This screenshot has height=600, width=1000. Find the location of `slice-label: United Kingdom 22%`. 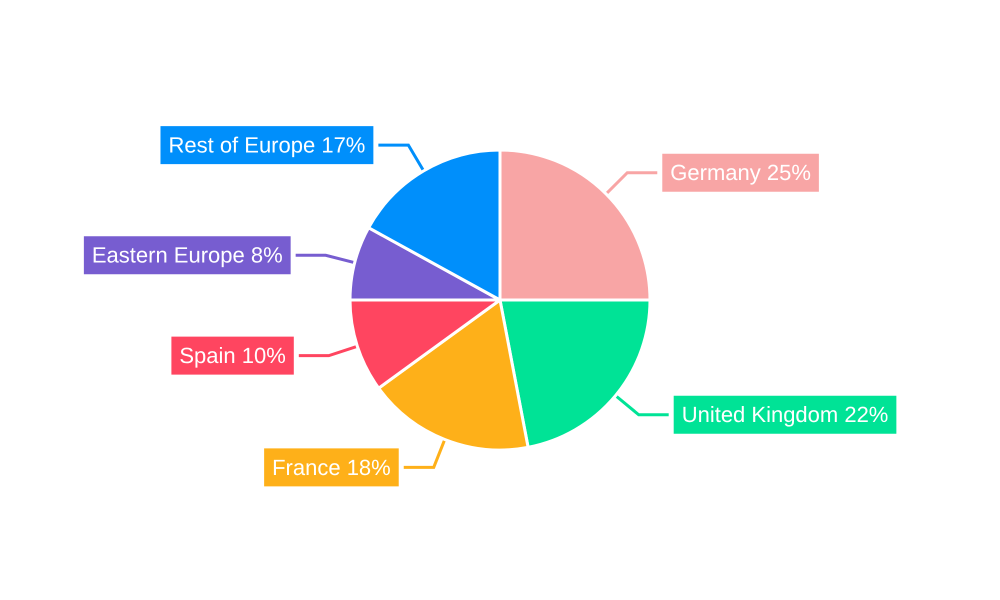

slice-label: United Kingdom 22% is located at coordinates (785, 415).